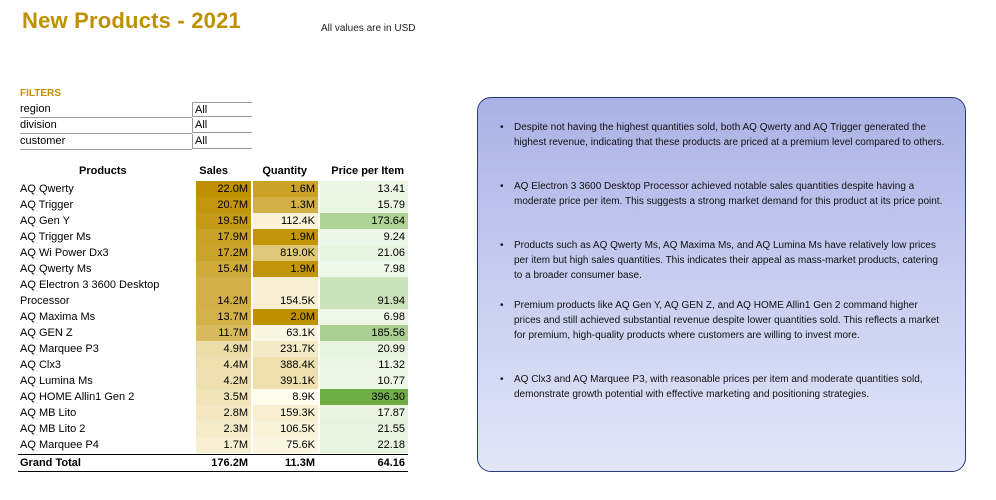 The width and height of the screenshot is (996, 500). Describe the element at coordinates (364, 237) in the screenshot. I see `price-cell: 9.24` at that location.